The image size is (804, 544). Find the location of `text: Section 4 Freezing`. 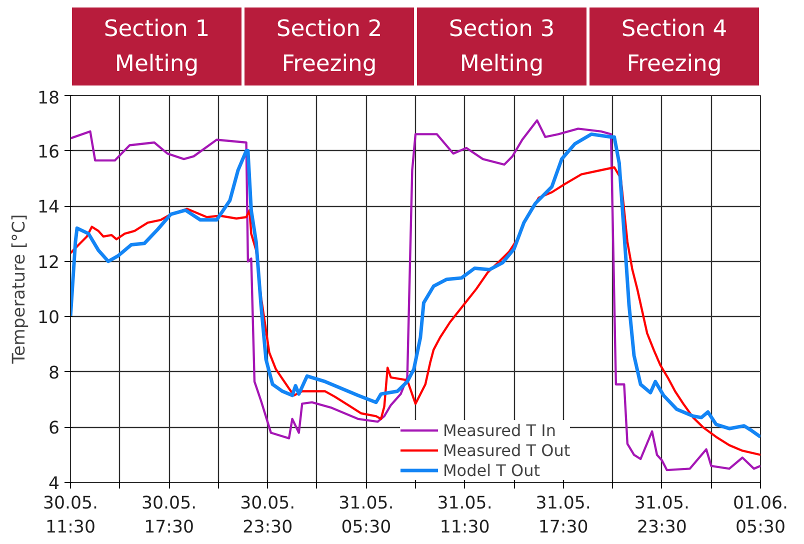

text: Section 4 Freezing is located at coordinates (674, 47).